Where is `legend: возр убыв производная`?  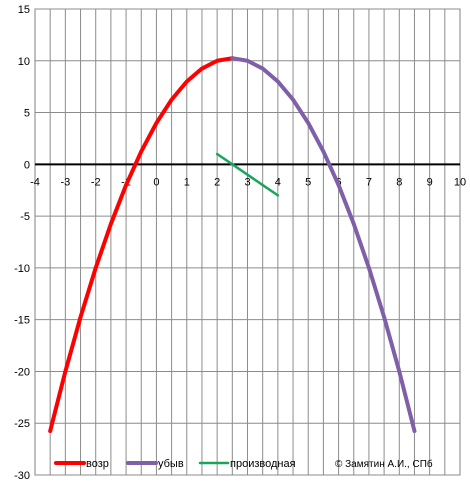 legend: возр убыв производная is located at coordinates (175, 464).